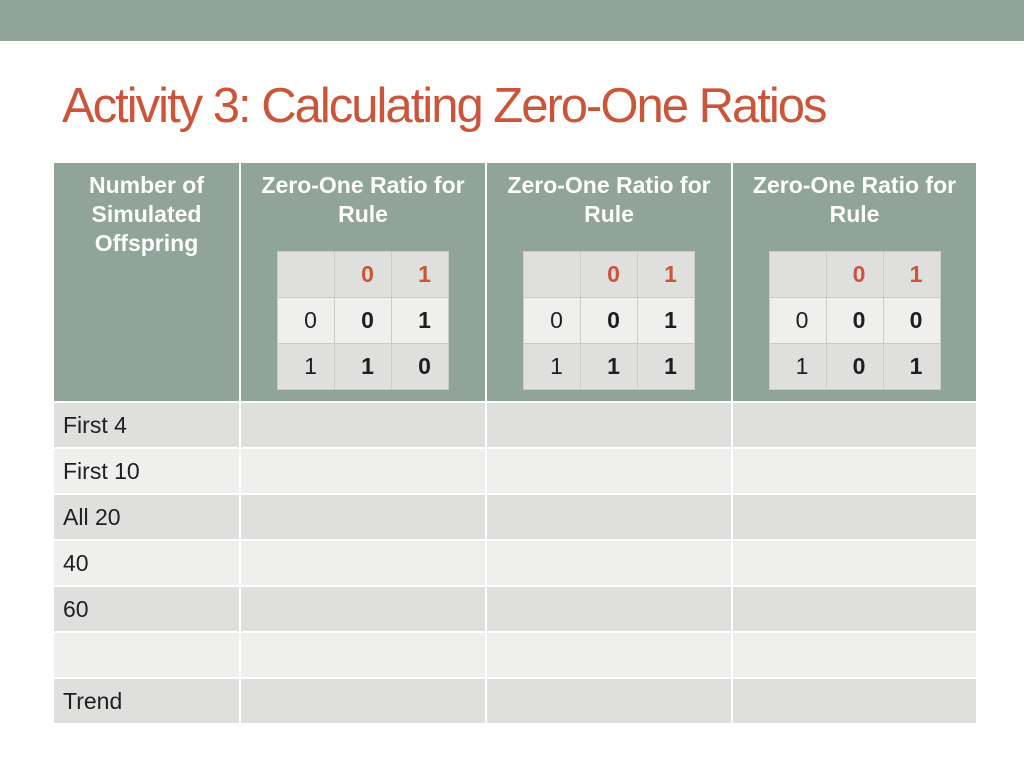 This screenshot has height=768, width=1024. I want to click on row-label: All 20, so click(146, 517).